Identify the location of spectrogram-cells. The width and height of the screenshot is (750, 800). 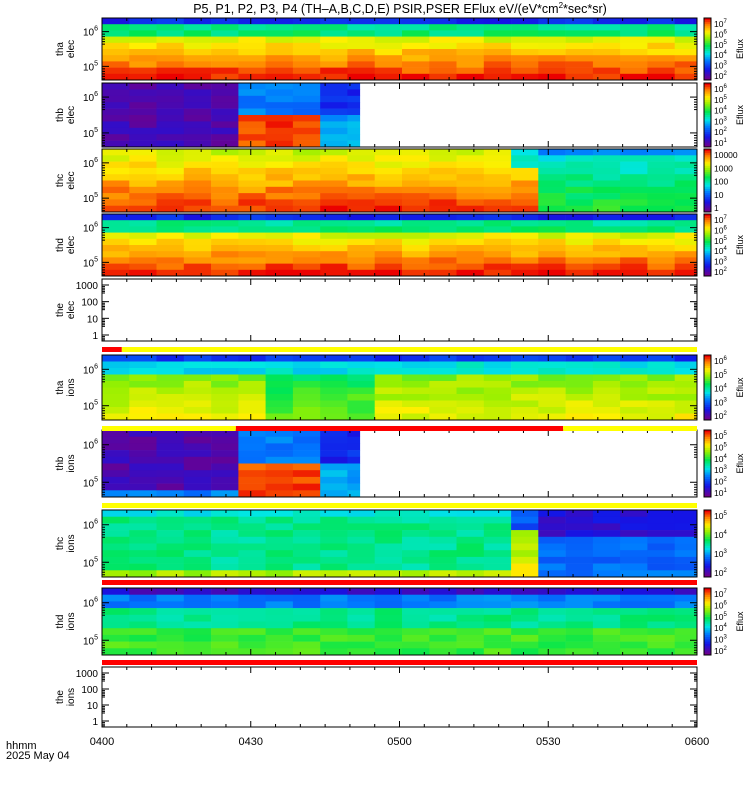
(400, 388).